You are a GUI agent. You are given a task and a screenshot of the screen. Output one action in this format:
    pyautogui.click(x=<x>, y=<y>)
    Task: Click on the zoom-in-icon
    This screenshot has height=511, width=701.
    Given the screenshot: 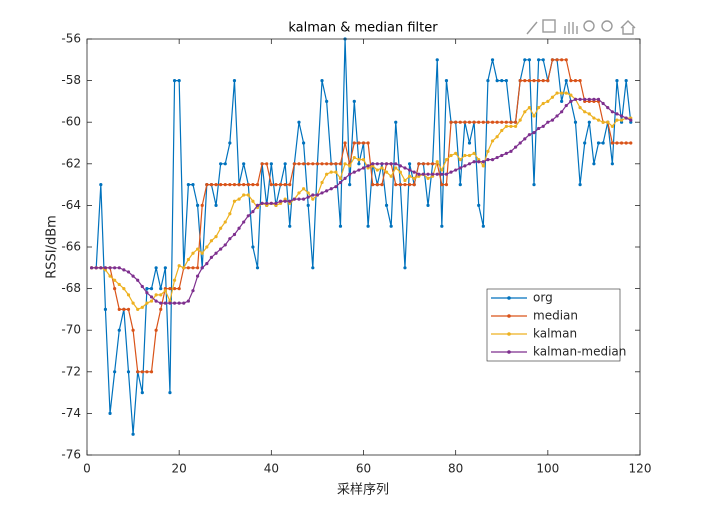 What is the action you would take?
    pyautogui.click(x=589, y=26)
    